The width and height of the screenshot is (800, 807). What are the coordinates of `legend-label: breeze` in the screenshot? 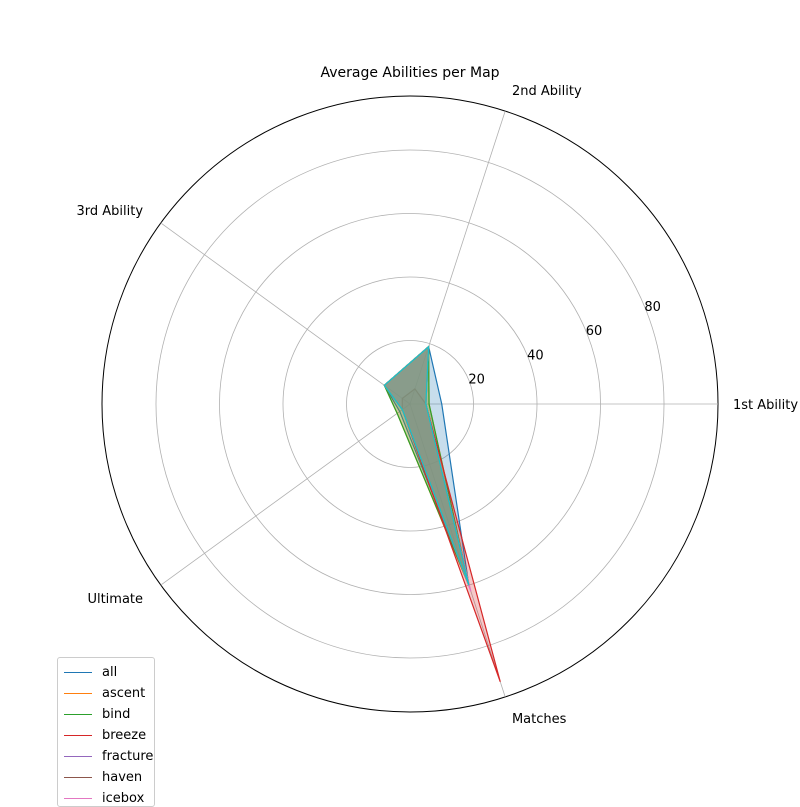 It's located at (124, 735).